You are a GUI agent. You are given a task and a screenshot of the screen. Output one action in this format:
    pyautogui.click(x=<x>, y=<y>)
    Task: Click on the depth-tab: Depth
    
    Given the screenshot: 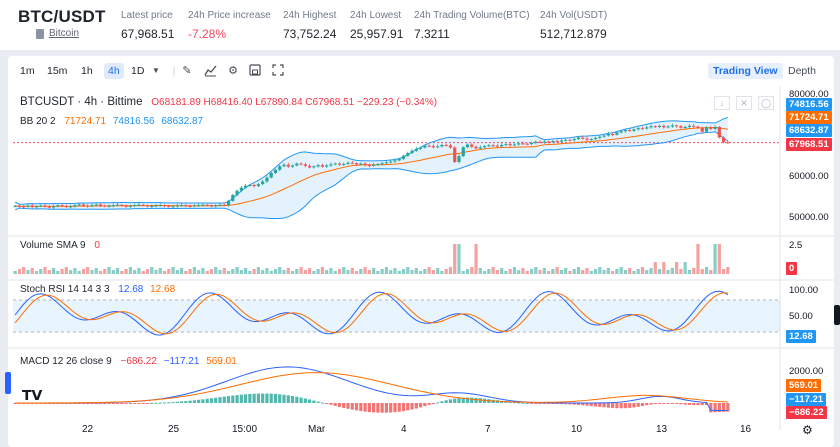 What is the action you would take?
    pyautogui.click(x=802, y=71)
    